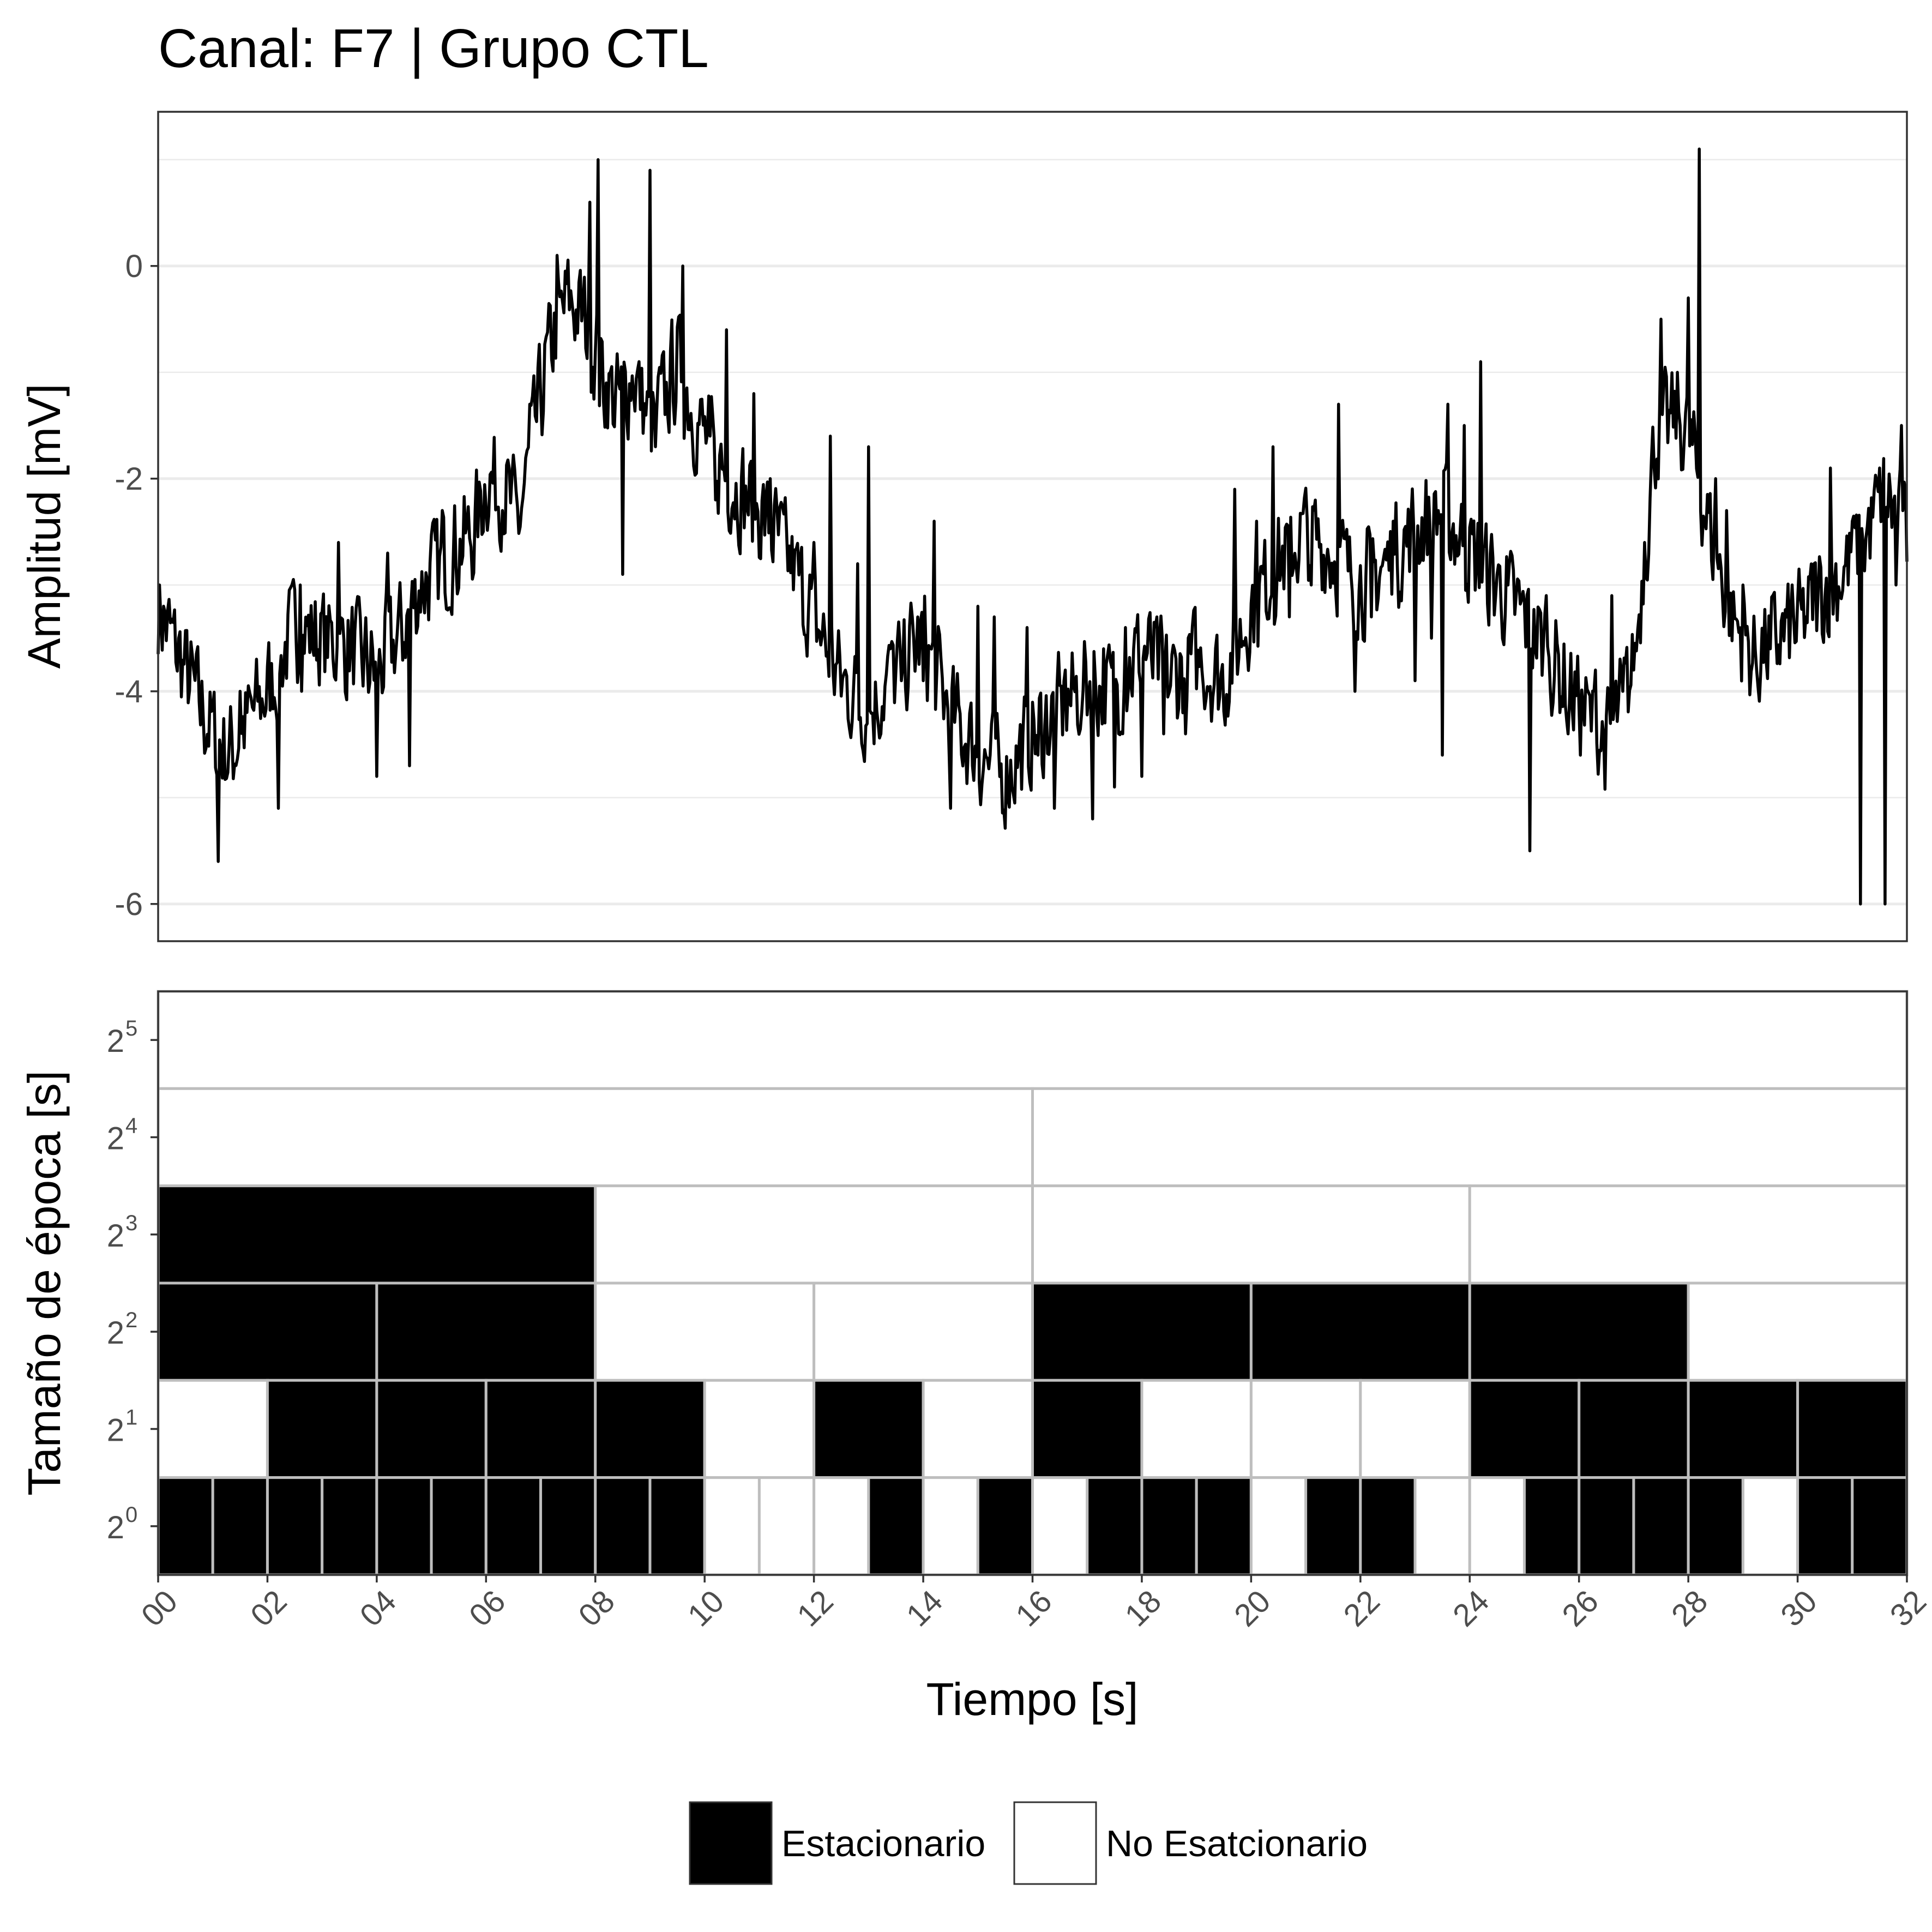  Describe the element at coordinates (378, 1609) in the screenshot. I see `x-tick-label: 04` at that location.